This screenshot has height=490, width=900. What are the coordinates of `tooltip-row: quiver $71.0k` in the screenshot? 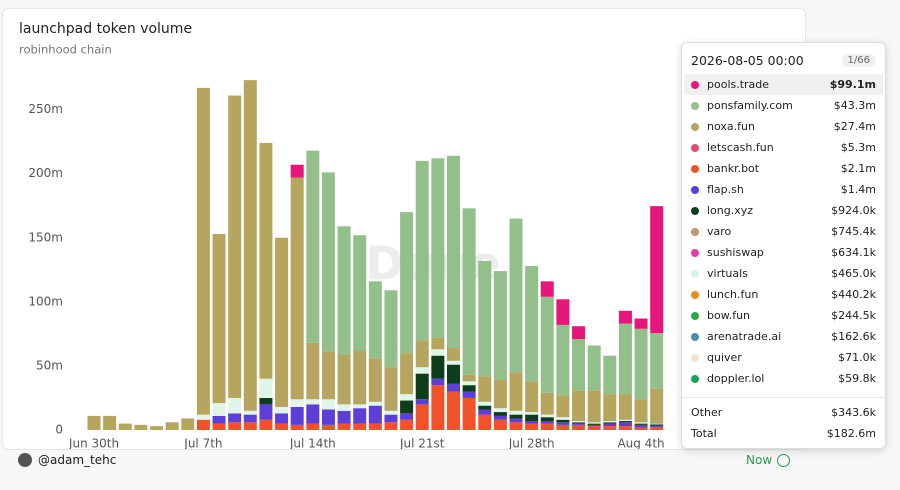 It's located at (783, 357).